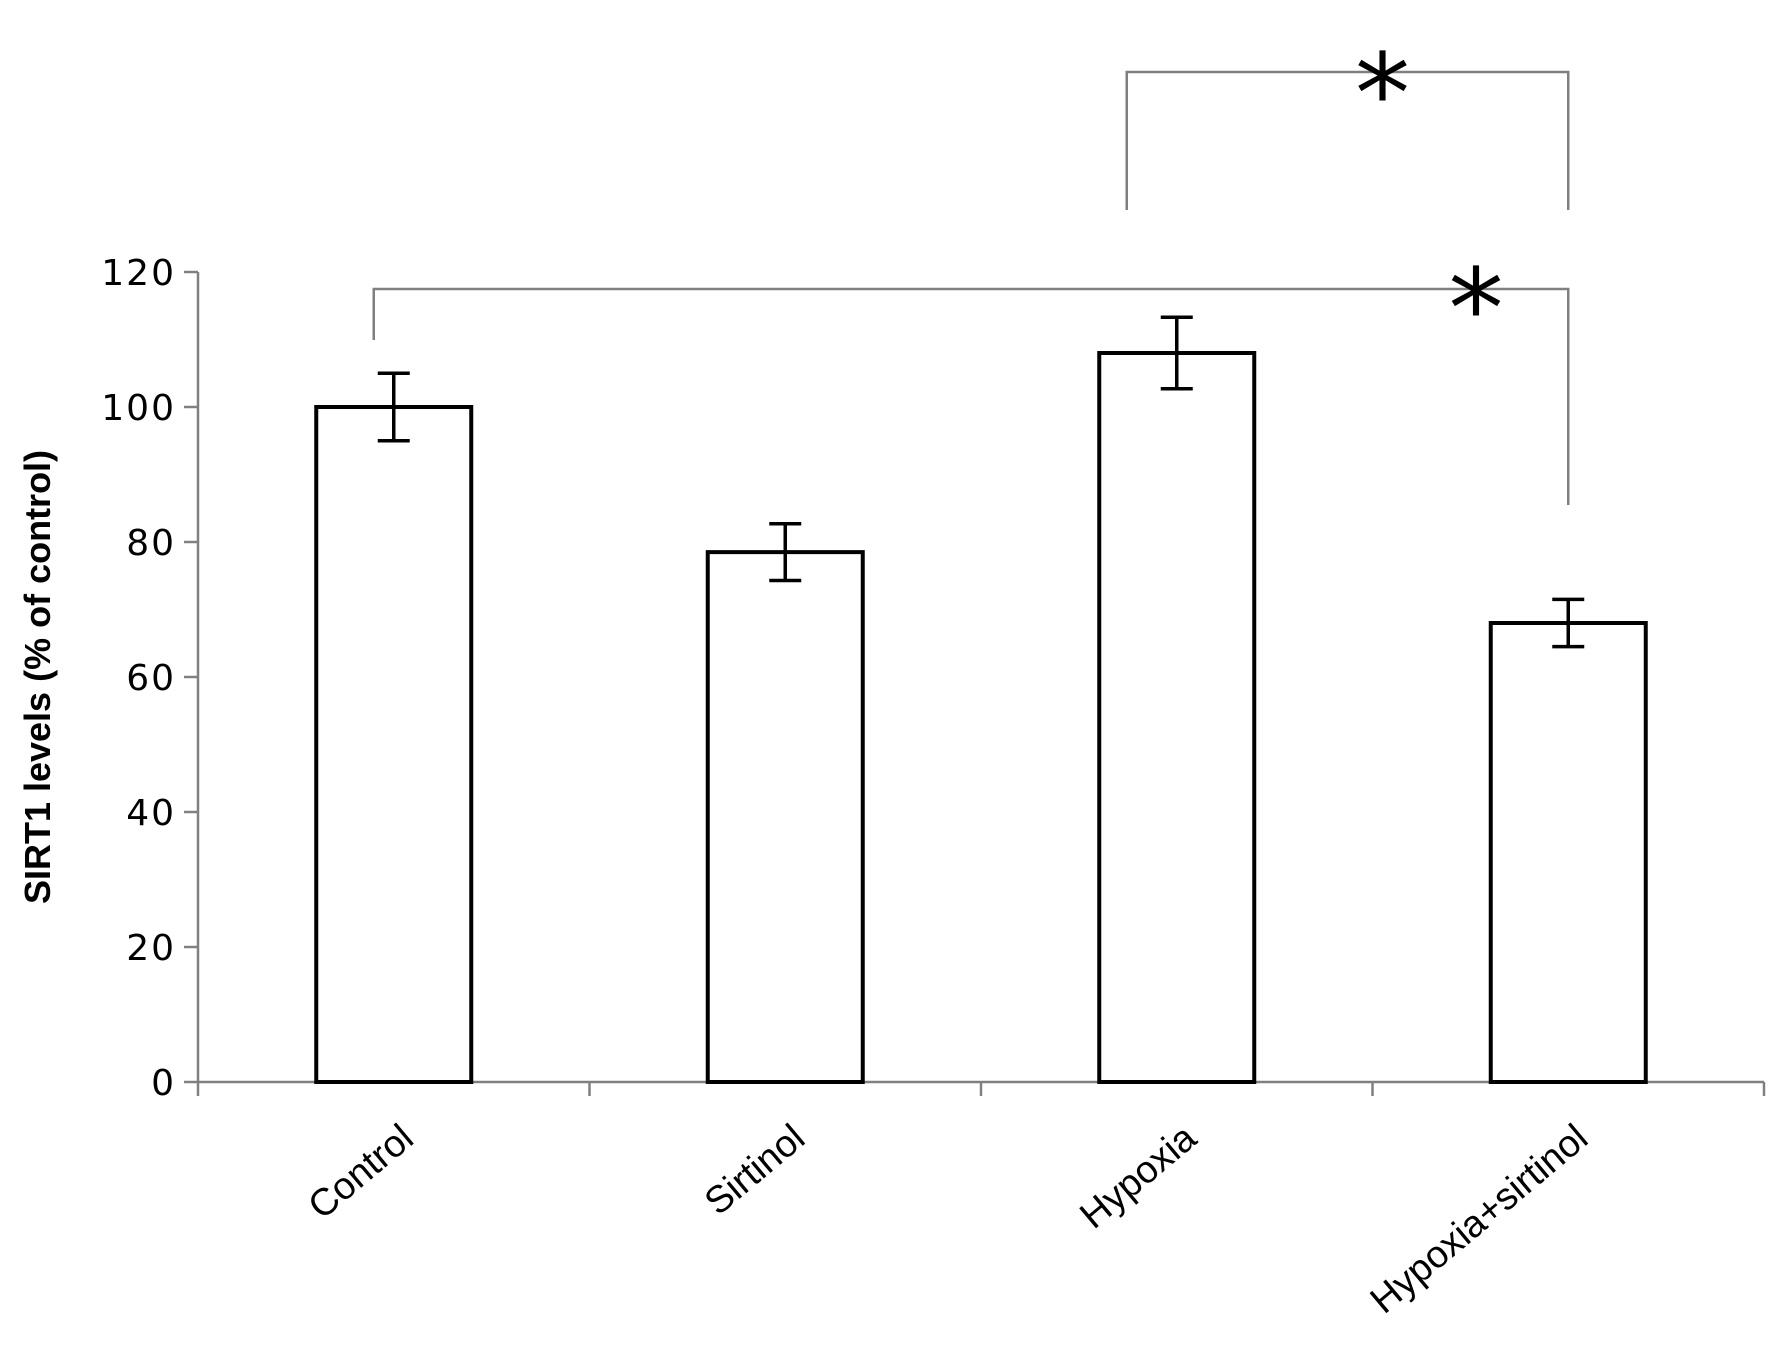 This screenshot has width=1772, height=1348. Describe the element at coordinates (1138, 1176) in the screenshot. I see `category-label: Hypoxia` at that location.